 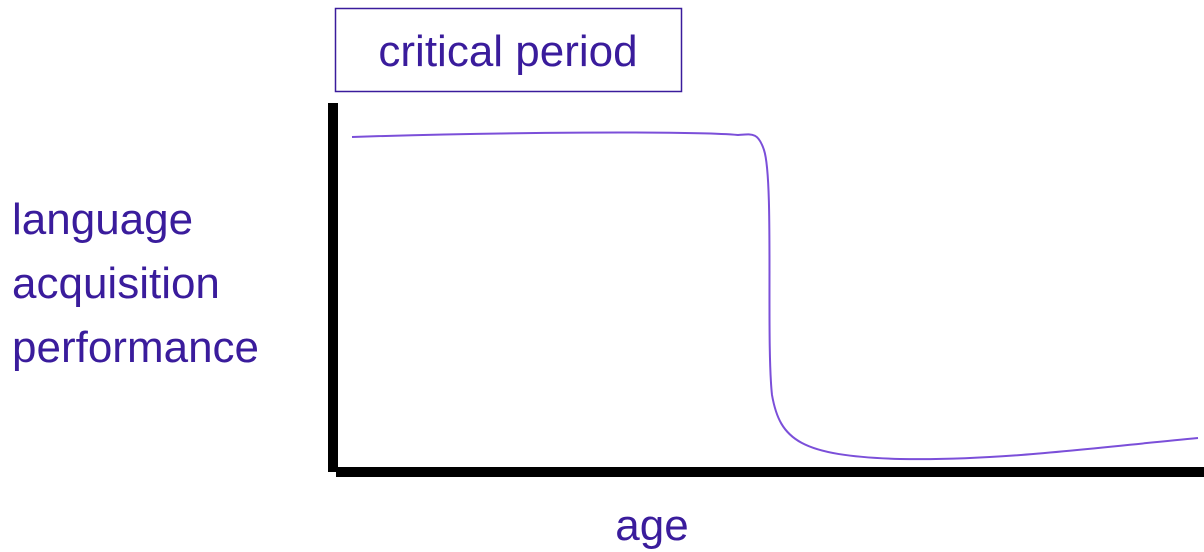 I want to click on y-axis-label-line: language, so click(x=102, y=219).